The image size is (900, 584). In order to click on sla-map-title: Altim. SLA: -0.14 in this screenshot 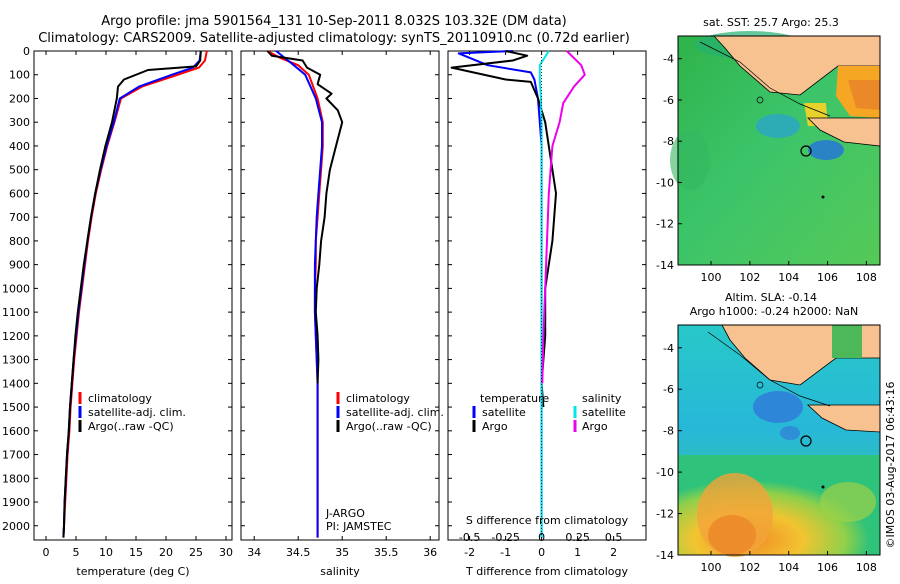, I will do `click(771, 297)`.